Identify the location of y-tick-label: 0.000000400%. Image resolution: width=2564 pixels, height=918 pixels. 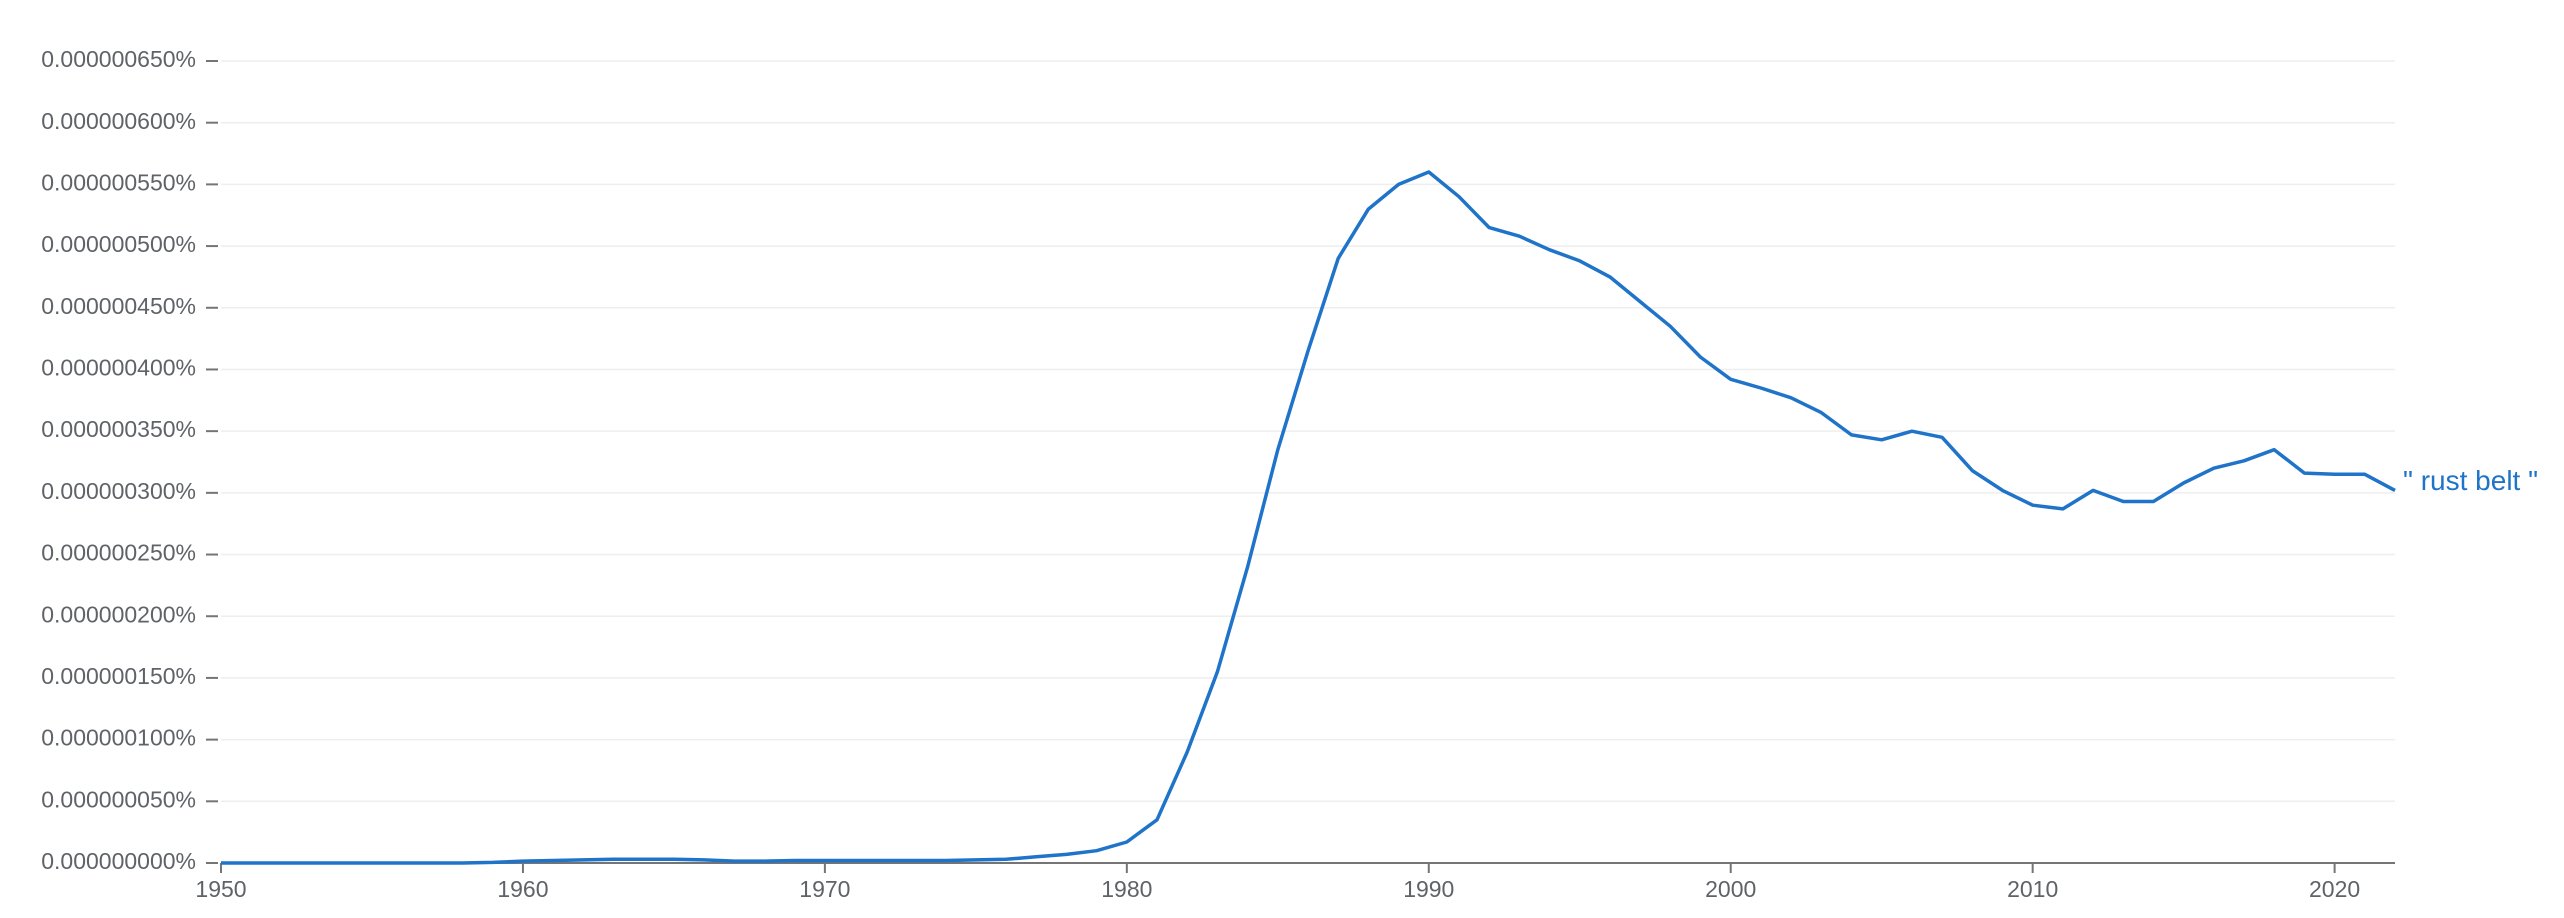
(118, 368).